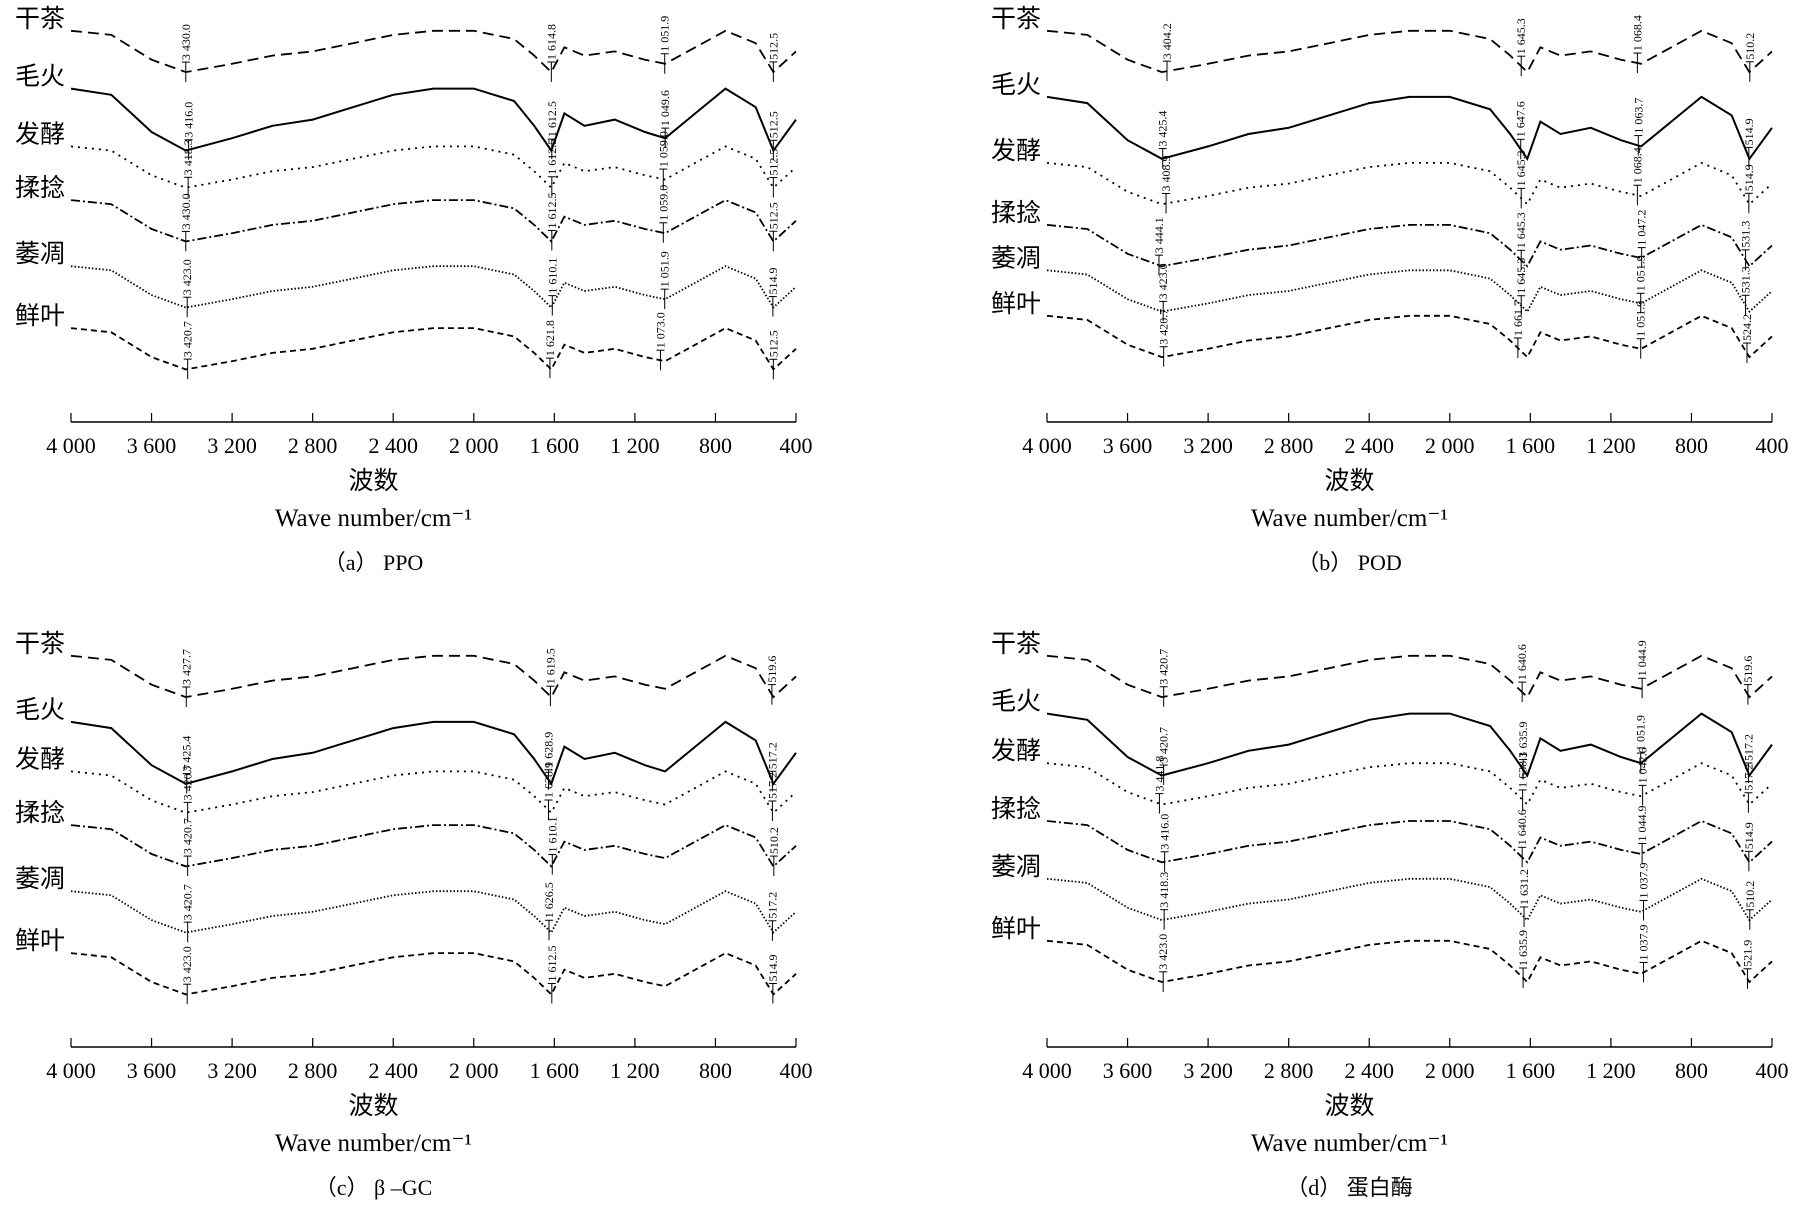 The image size is (1800, 1209). I want to click on peak-label: 3 444.1, so click(1159, 235).